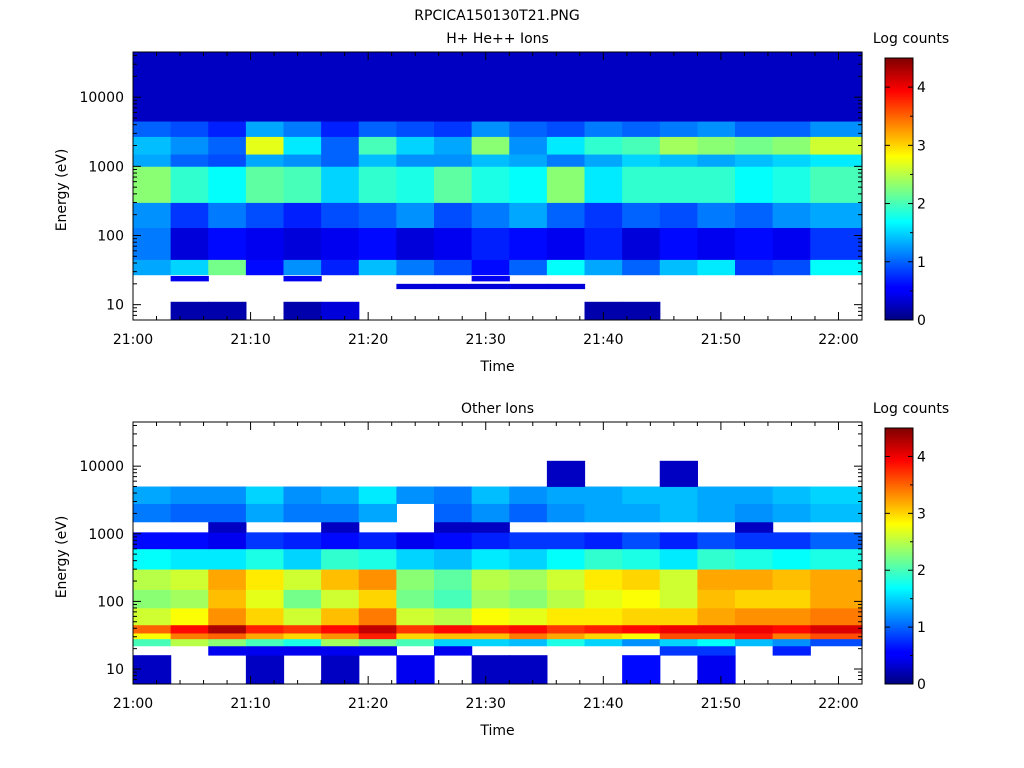  I want to click on x-tick-label: 21:20, so click(368, 340).